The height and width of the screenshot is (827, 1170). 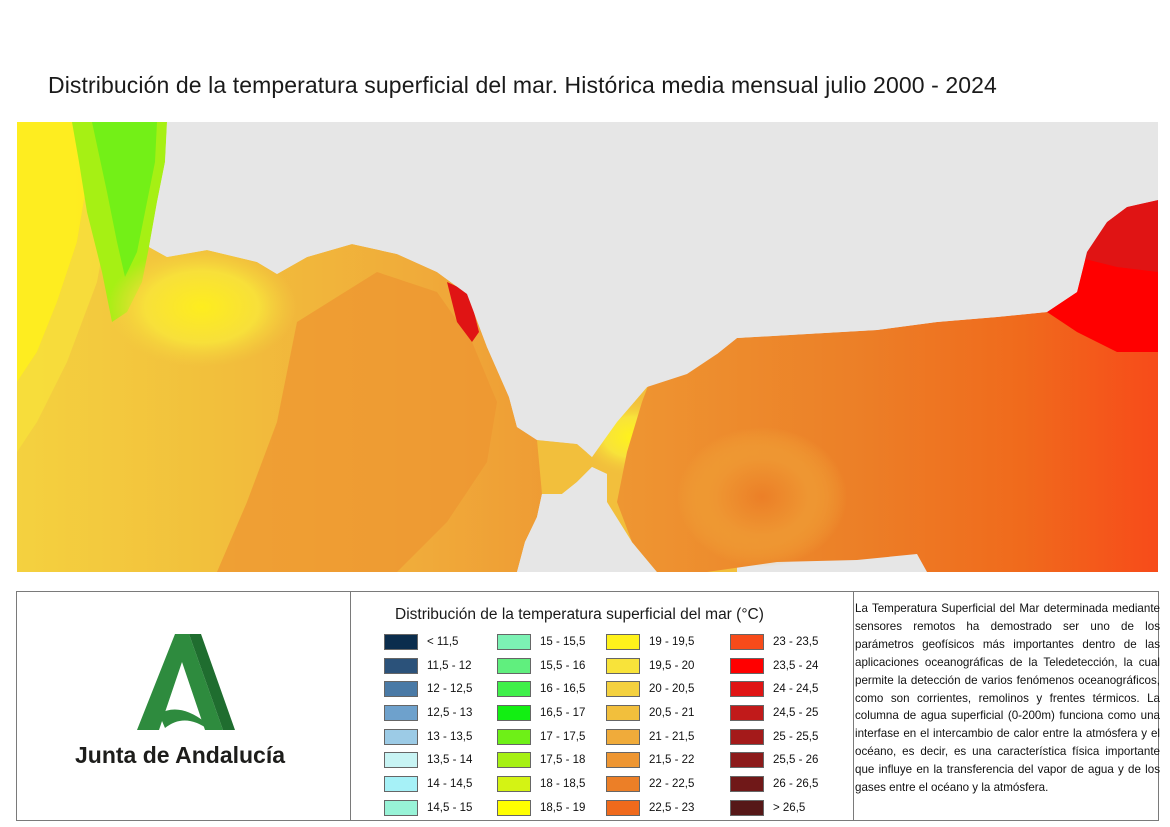 I want to click on legend-label: 17 - 17,5, so click(x=563, y=736).